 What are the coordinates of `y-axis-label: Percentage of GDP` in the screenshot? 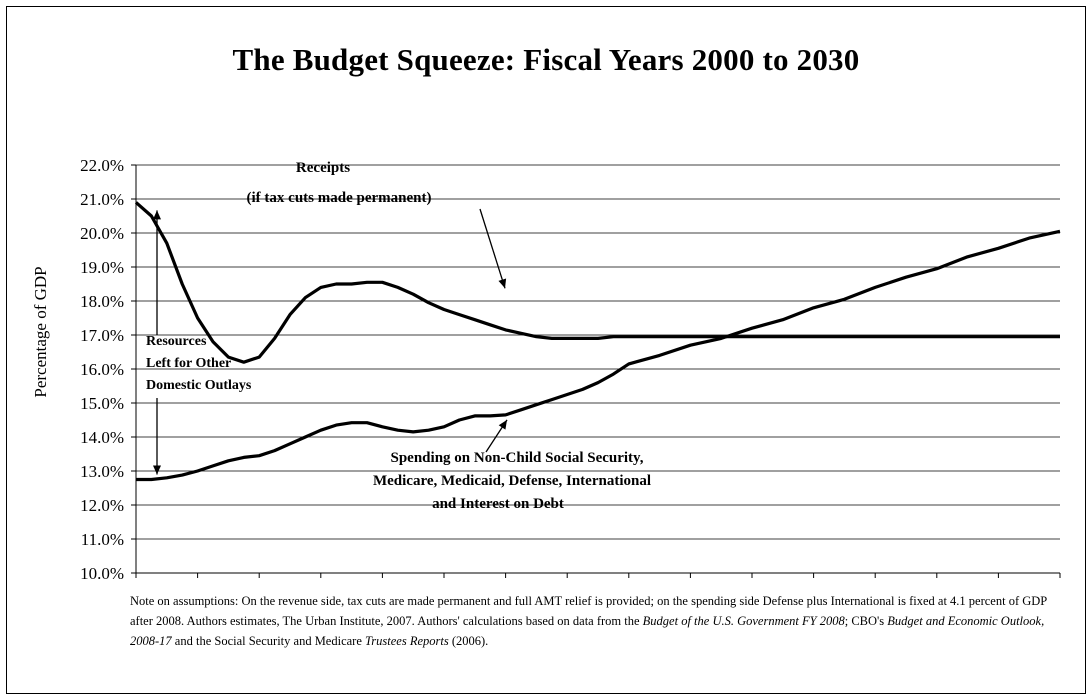 It's located at (40, 331).